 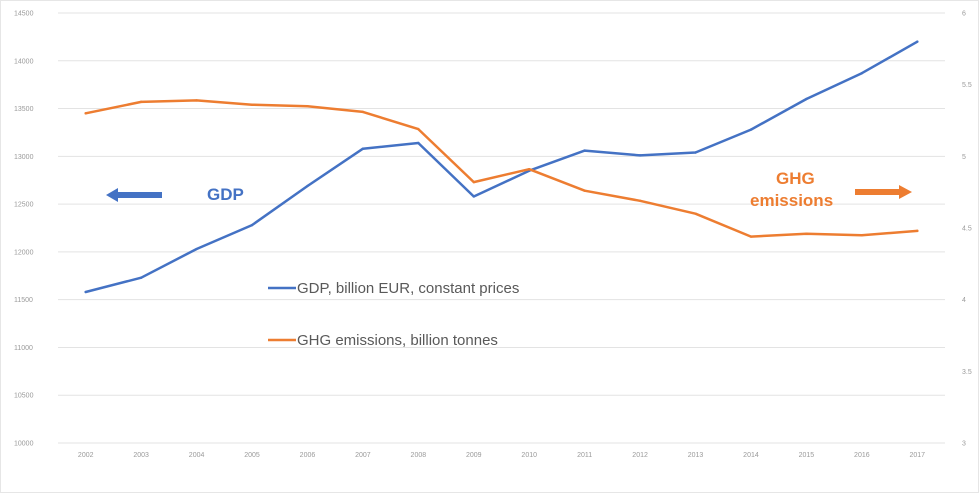 What do you see at coordinates (964, 444) in the screenshot?
I see `y-right-tick-label: 3` at bounding box center [964, 444].